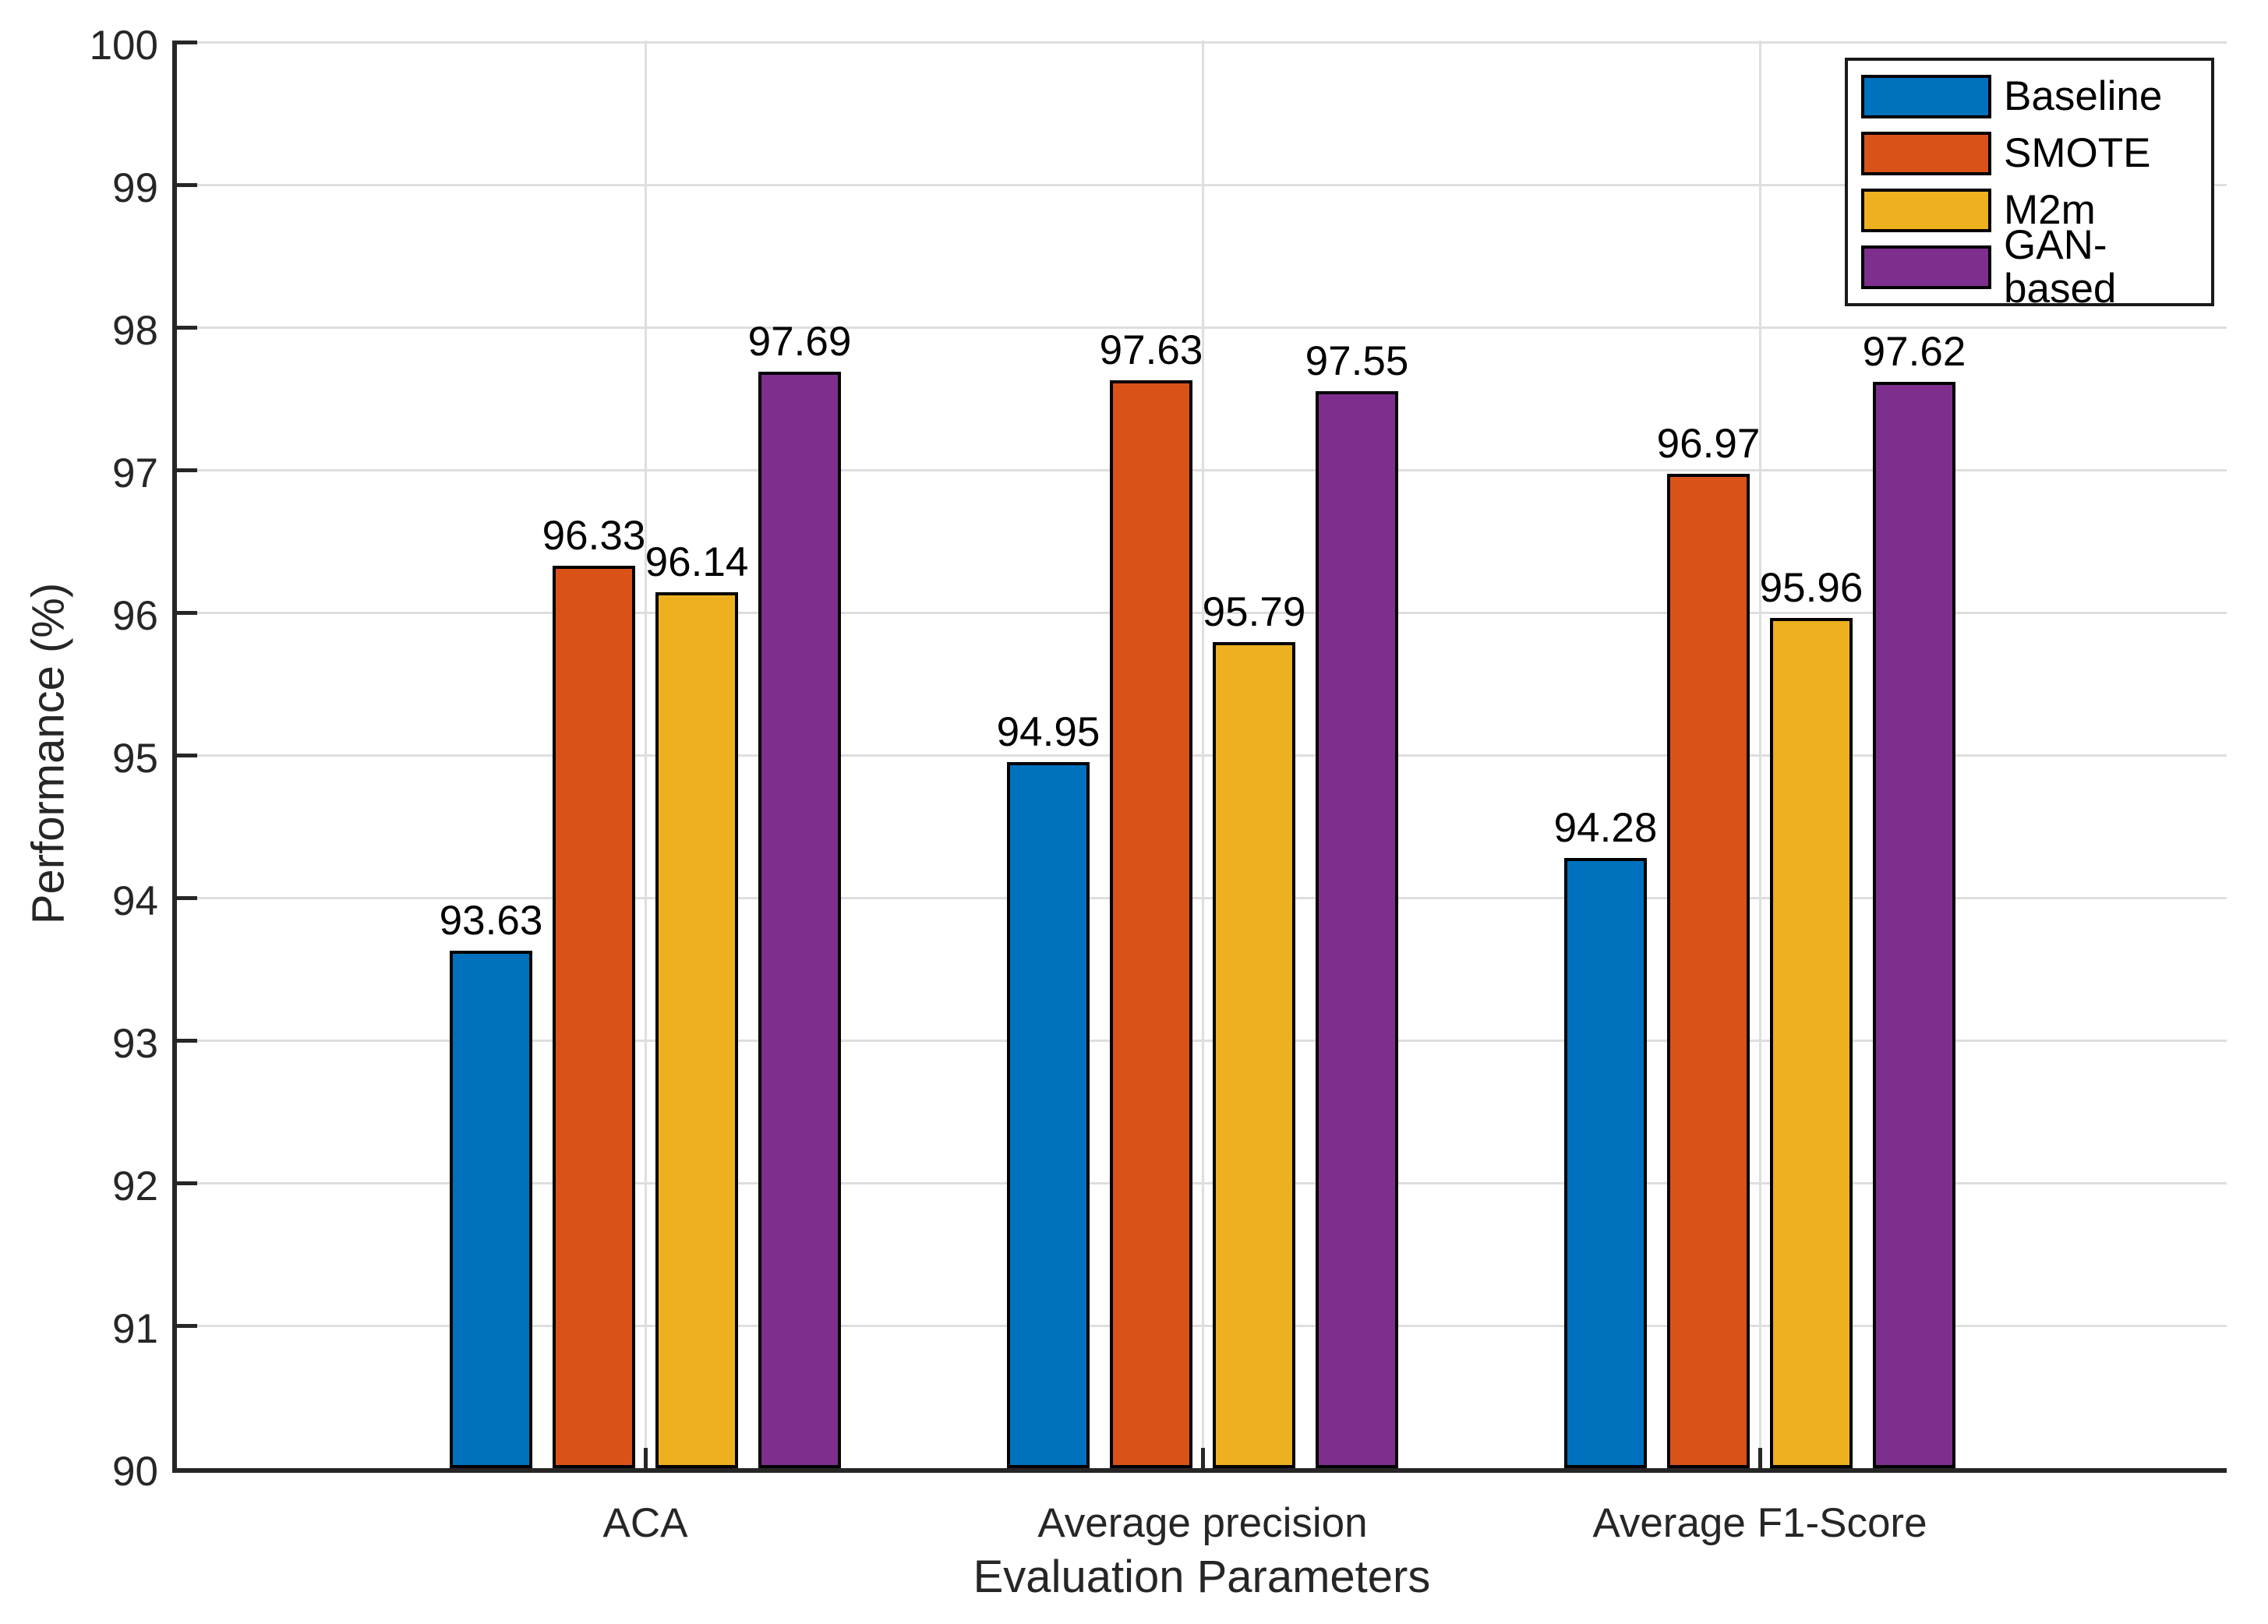  Describe the element at coordinates (491, 921) in the screenshot. I see `bar-value-label: 93.63` at that location.